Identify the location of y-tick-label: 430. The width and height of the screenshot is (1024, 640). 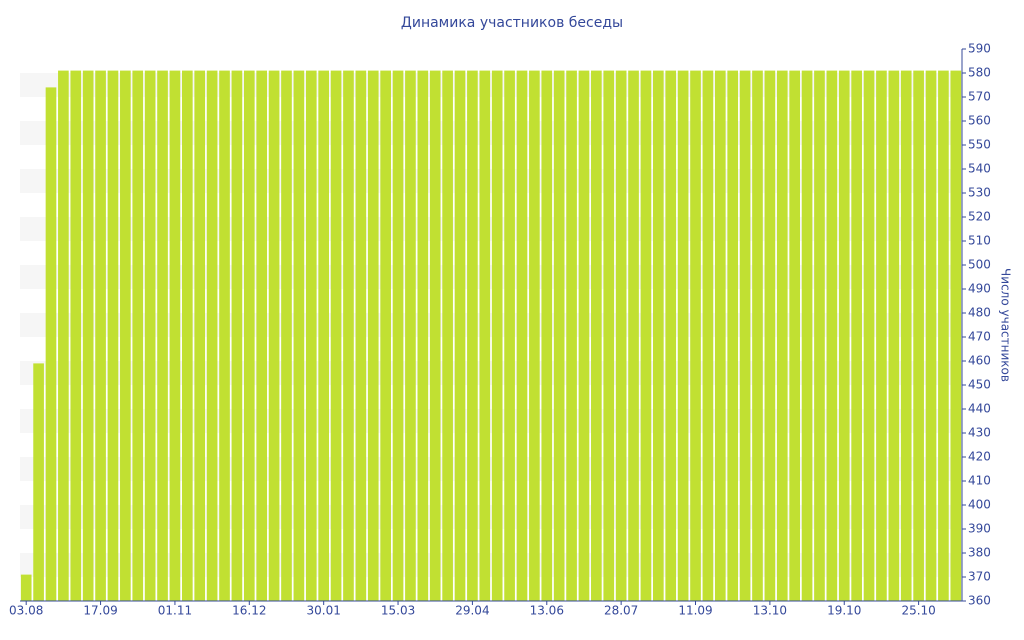
(979, 433).